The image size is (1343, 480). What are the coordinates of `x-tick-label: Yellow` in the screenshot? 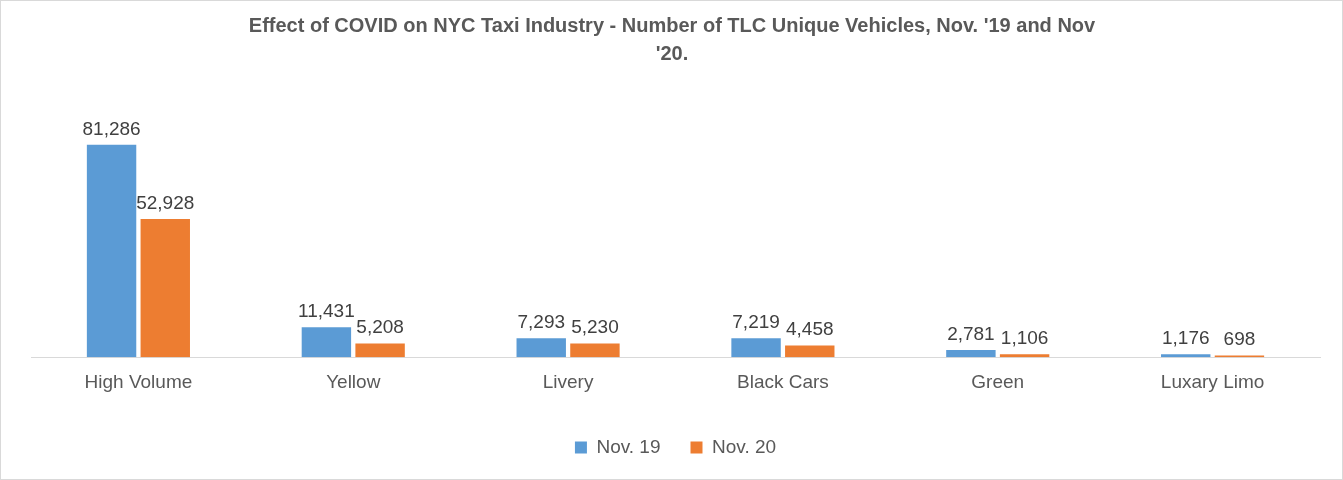 It's located at (353, 381).